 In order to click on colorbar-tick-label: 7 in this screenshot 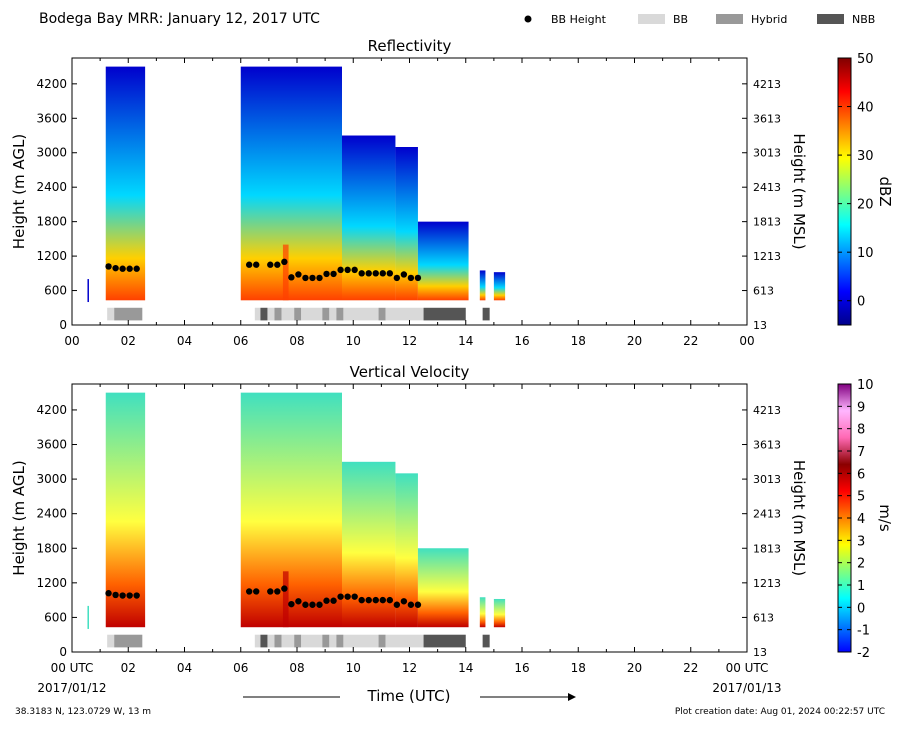, I will do `click(861, 452)`.